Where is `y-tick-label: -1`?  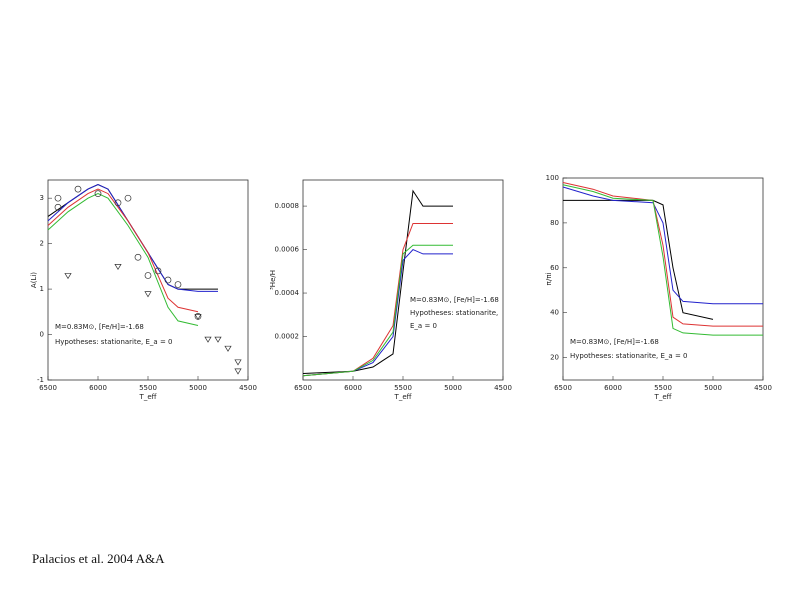
y-tick-label: -1 is located at coordinates (40, 380).